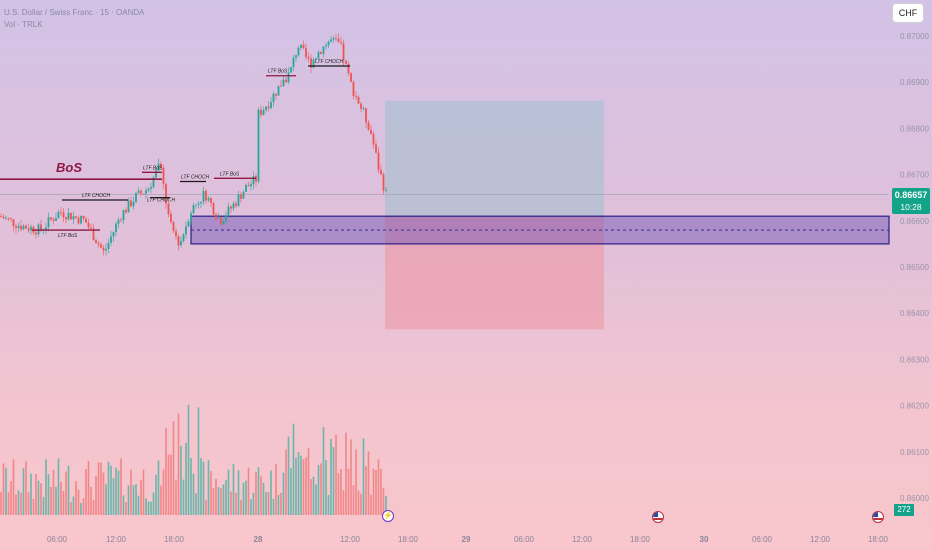 This screenshot has height=550, width=932. Describe the element at coordinates (914, 498) in the screenshot. I see `price-tick-label: 0.86000` at that location.